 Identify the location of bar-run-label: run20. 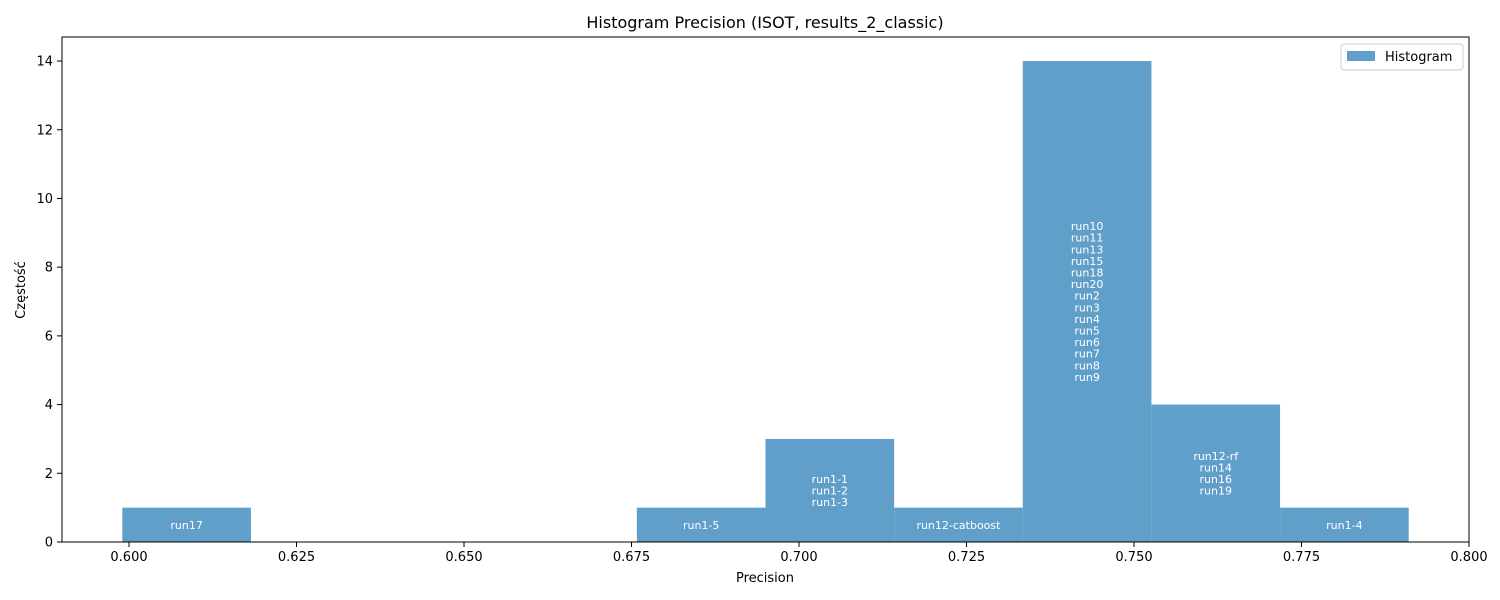
(1087, 284).